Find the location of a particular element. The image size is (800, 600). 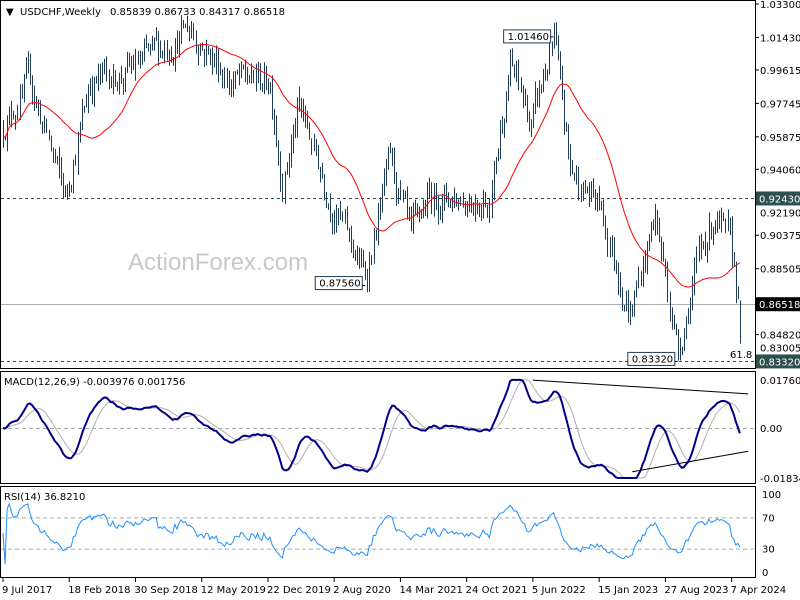

price-tick-label: 0.83005 is located at coordinates (780, 348).